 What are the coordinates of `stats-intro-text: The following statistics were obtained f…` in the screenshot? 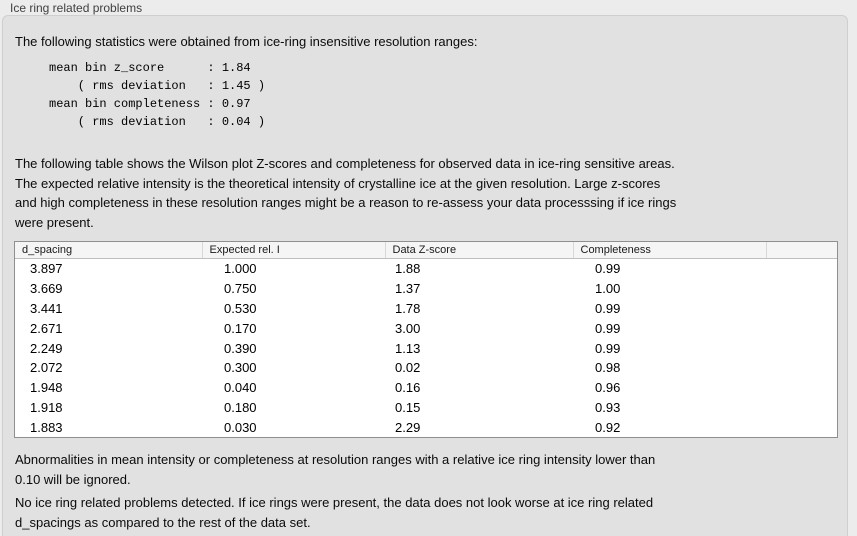 It's located at (246, 41).